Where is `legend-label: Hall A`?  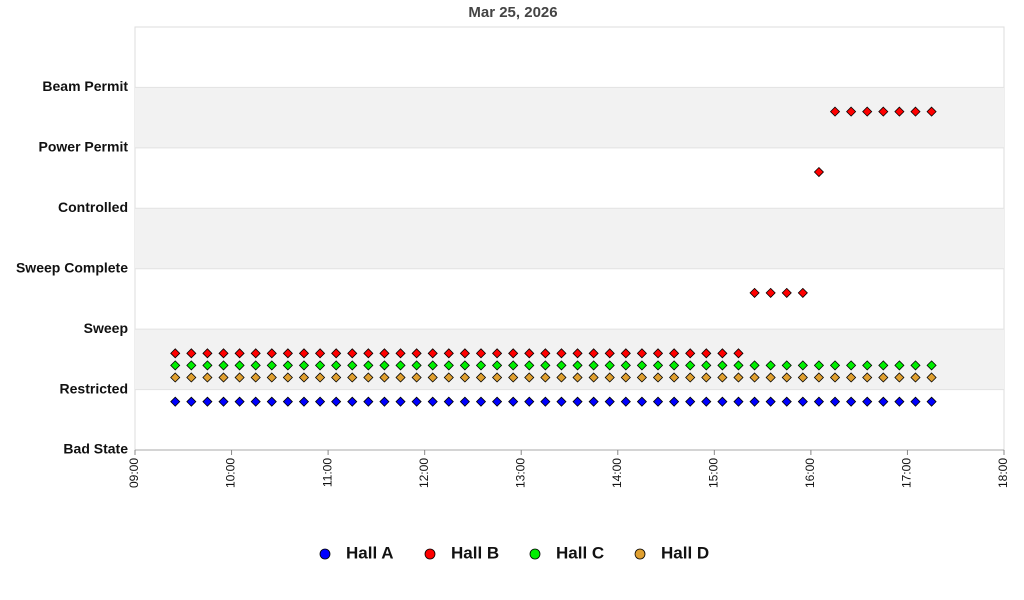
legend-label: Hall A is located at coordinates (370, 552).